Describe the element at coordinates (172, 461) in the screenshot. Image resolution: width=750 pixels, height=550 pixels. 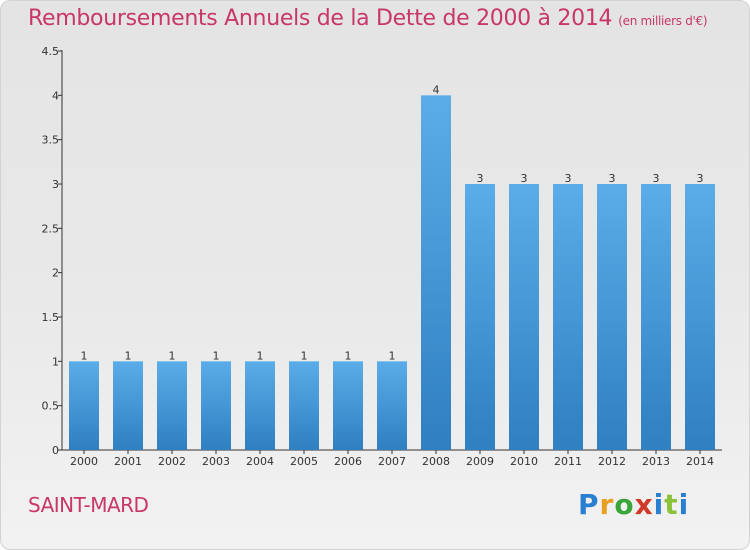
I see `x-tick-label: 2002` at that location.